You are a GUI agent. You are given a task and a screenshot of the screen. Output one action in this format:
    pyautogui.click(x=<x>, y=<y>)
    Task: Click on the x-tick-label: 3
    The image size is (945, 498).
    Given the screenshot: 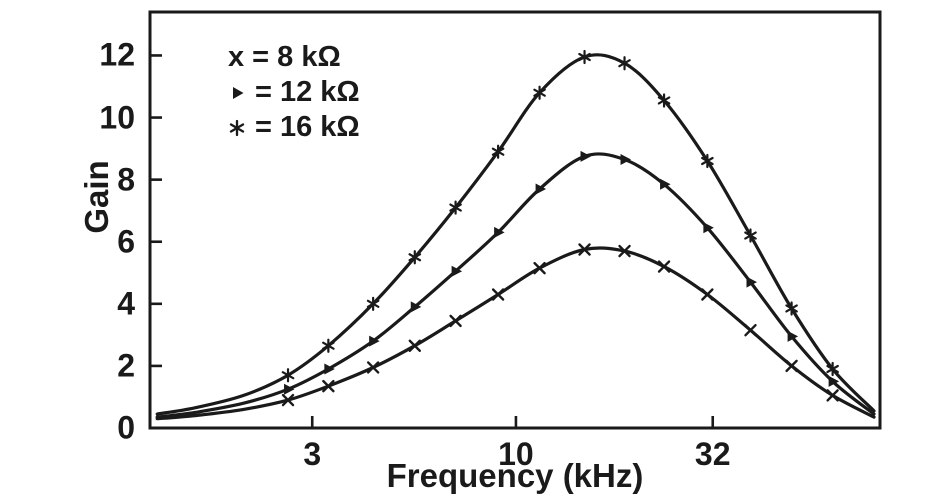 What is the action you would take?
    pyautogui.click(x=312, y=454)
    